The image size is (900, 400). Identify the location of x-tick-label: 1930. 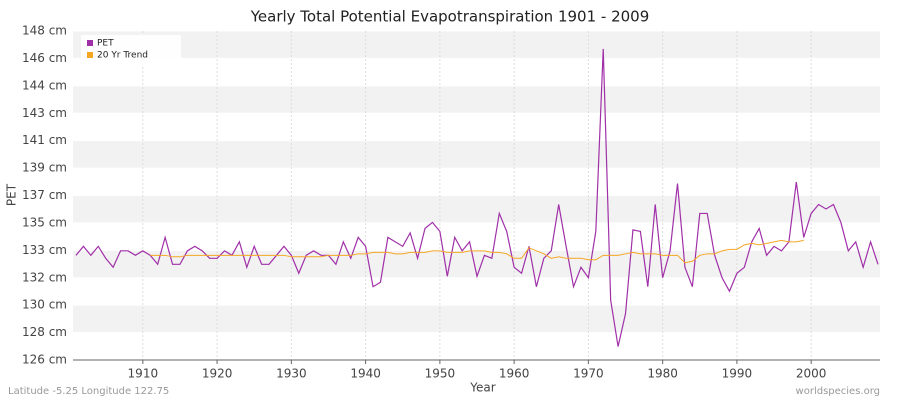
(291, 374).